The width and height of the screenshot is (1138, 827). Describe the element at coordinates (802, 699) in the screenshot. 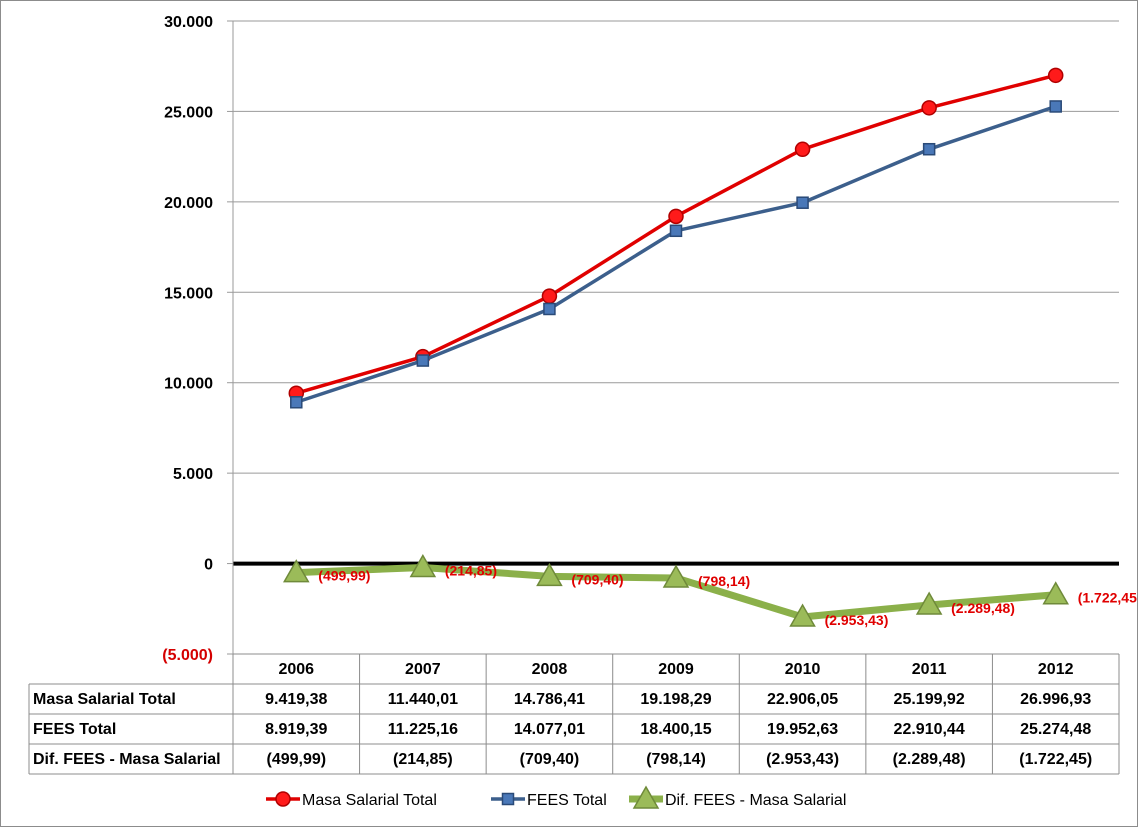

I see `table-cell: 22.906,05` at that location.